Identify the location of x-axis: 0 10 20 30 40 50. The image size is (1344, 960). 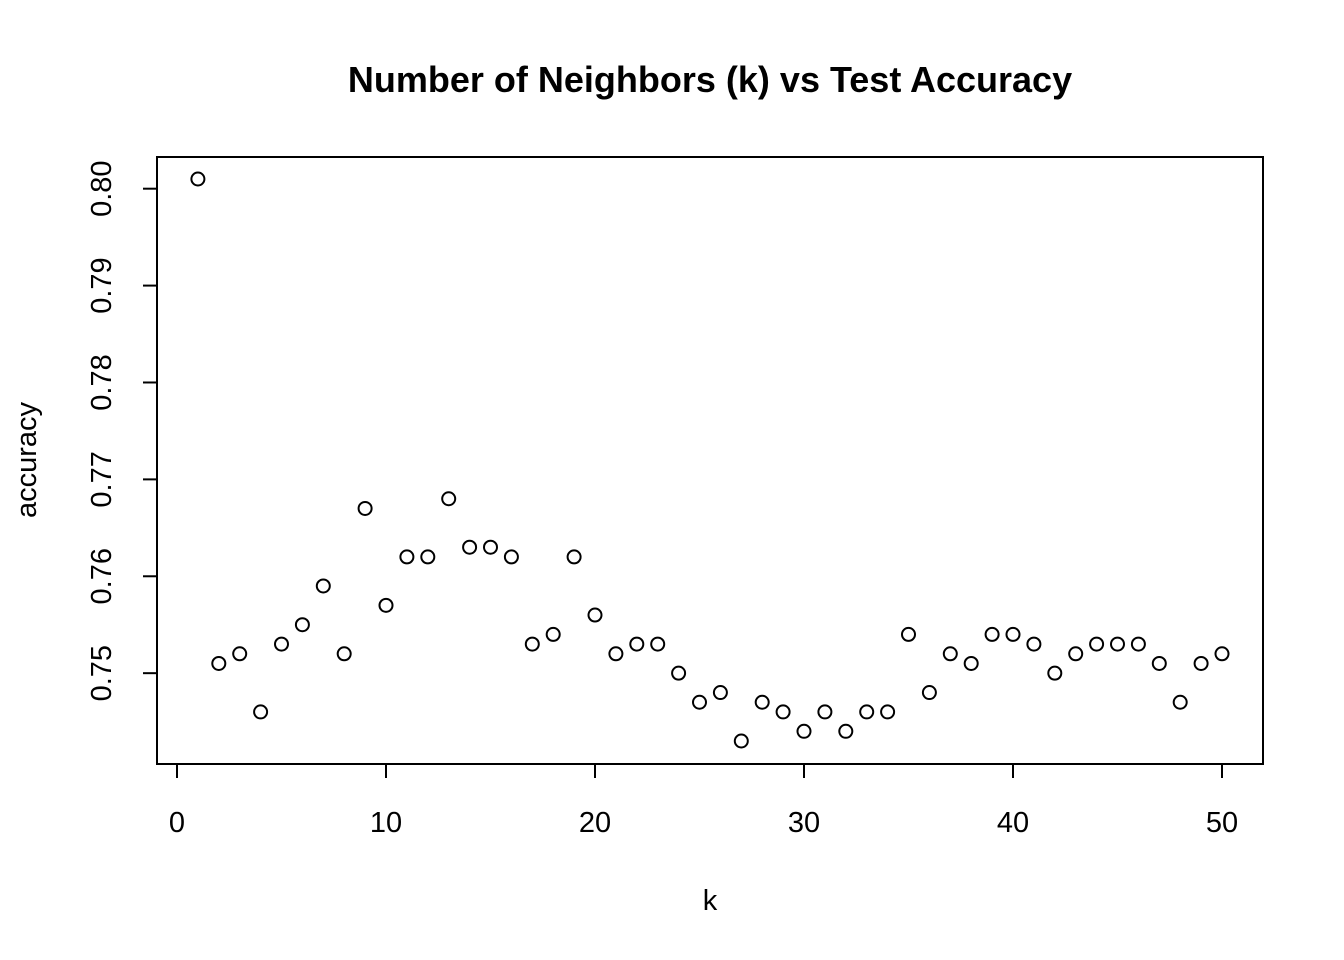
(703, 801).